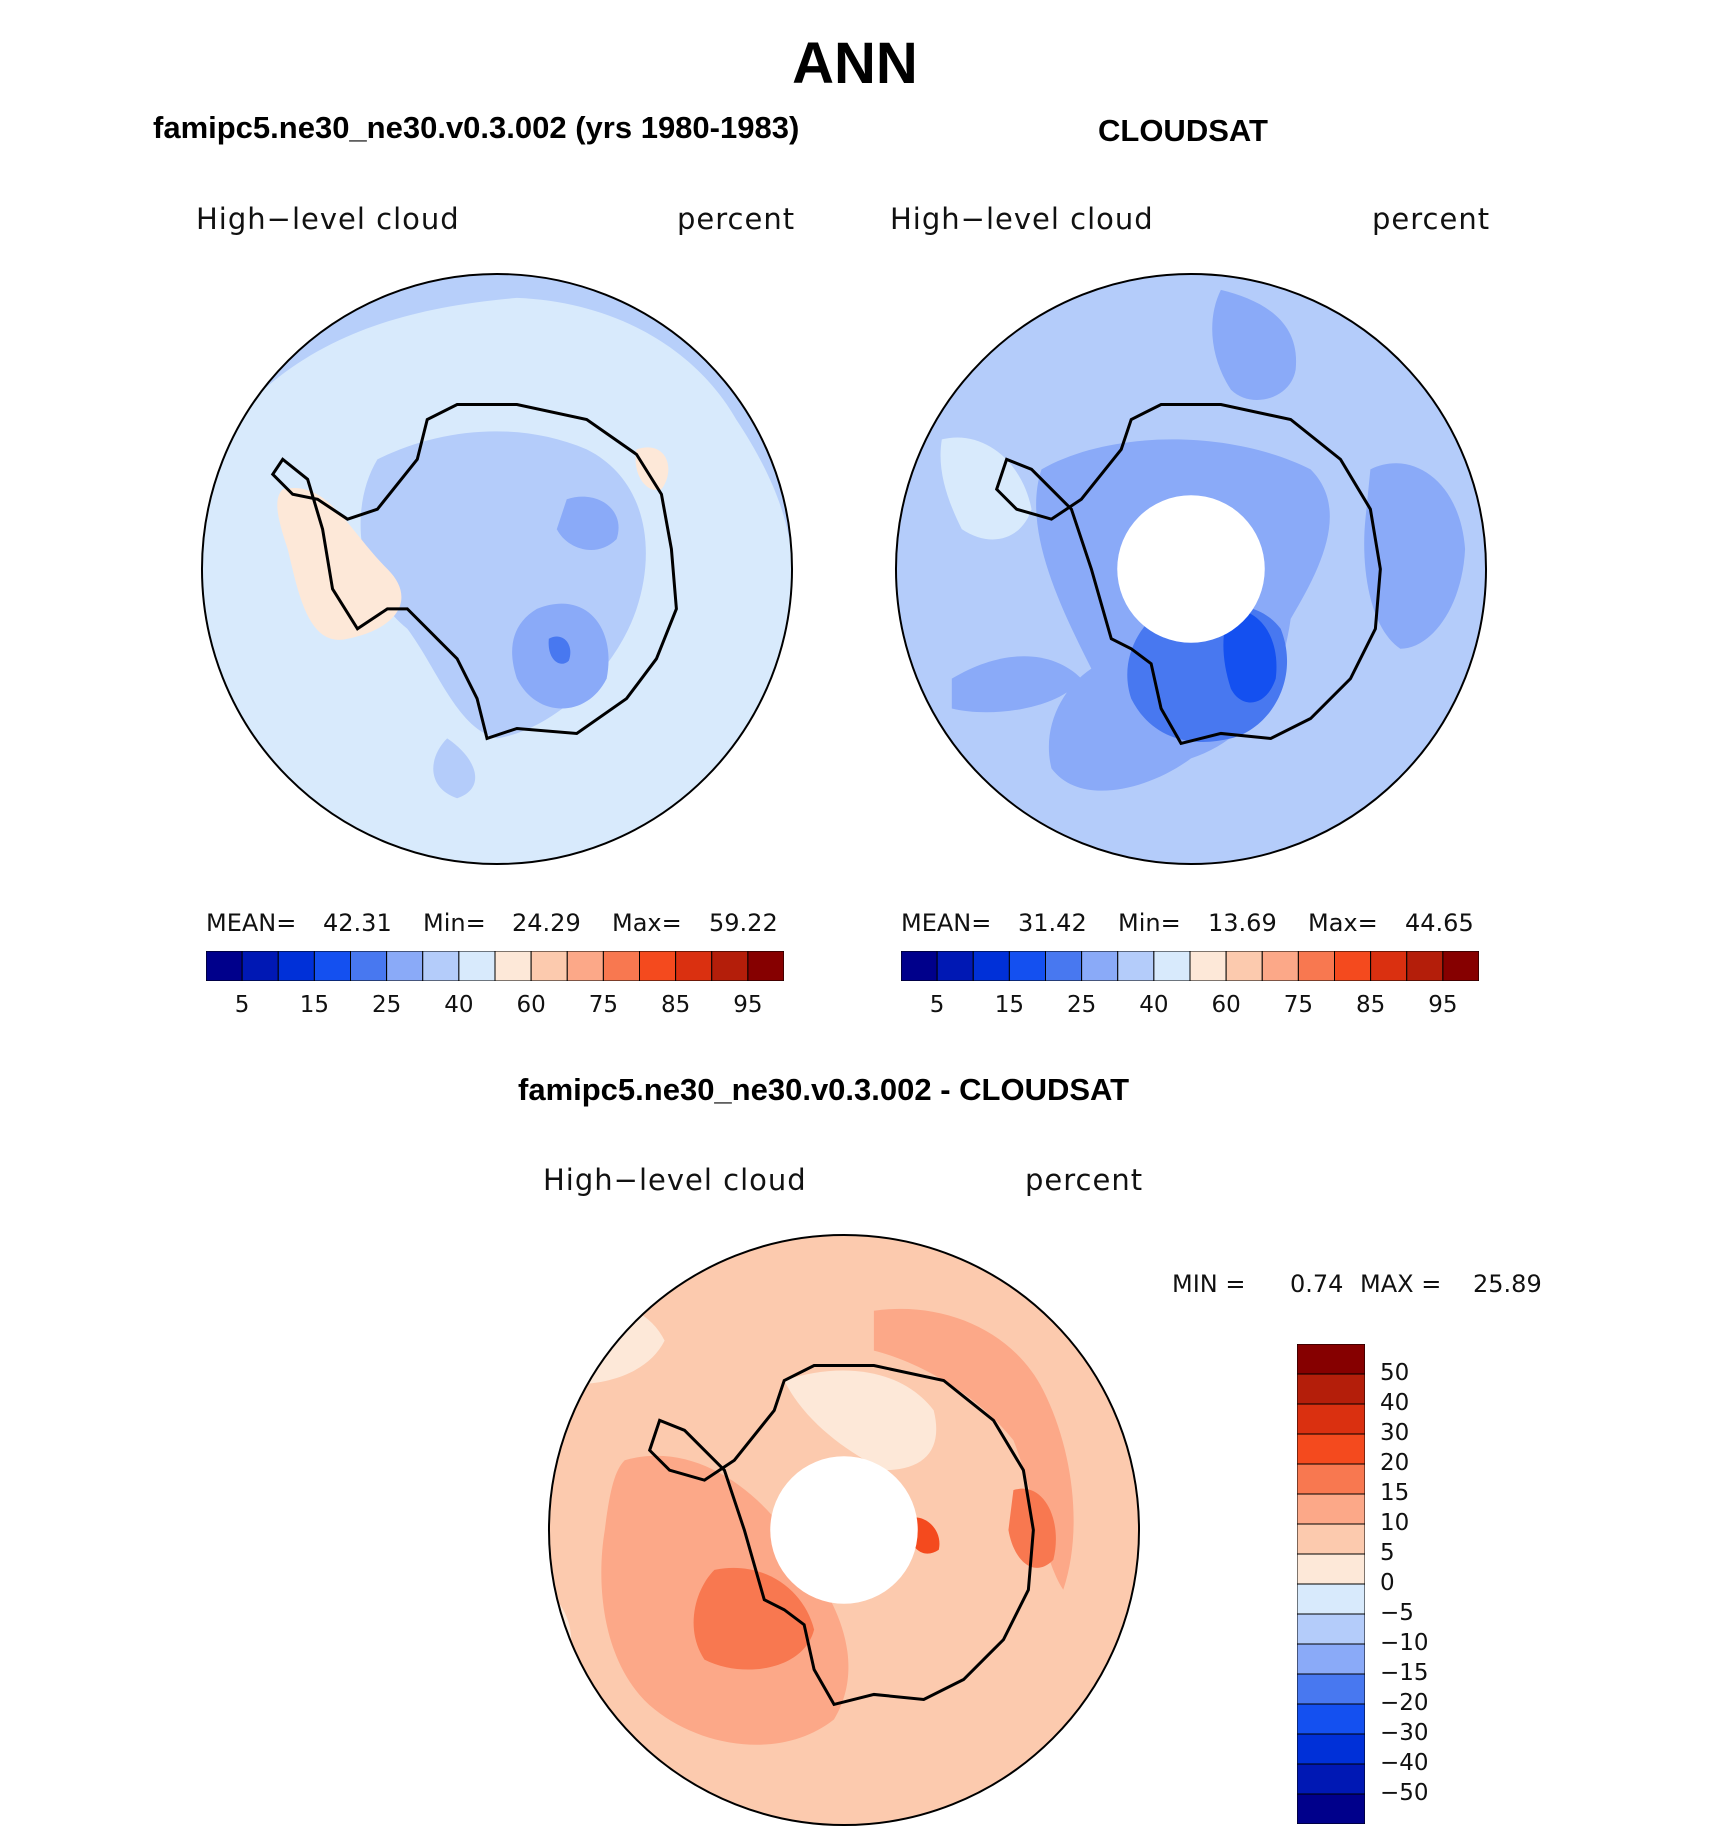 The height and width of the screenshot is (1839, 1710). Describe the element at coordinates (1387, 1553) in the screenshot. I see `diff-colorbar-tick-label: 5` at that location.